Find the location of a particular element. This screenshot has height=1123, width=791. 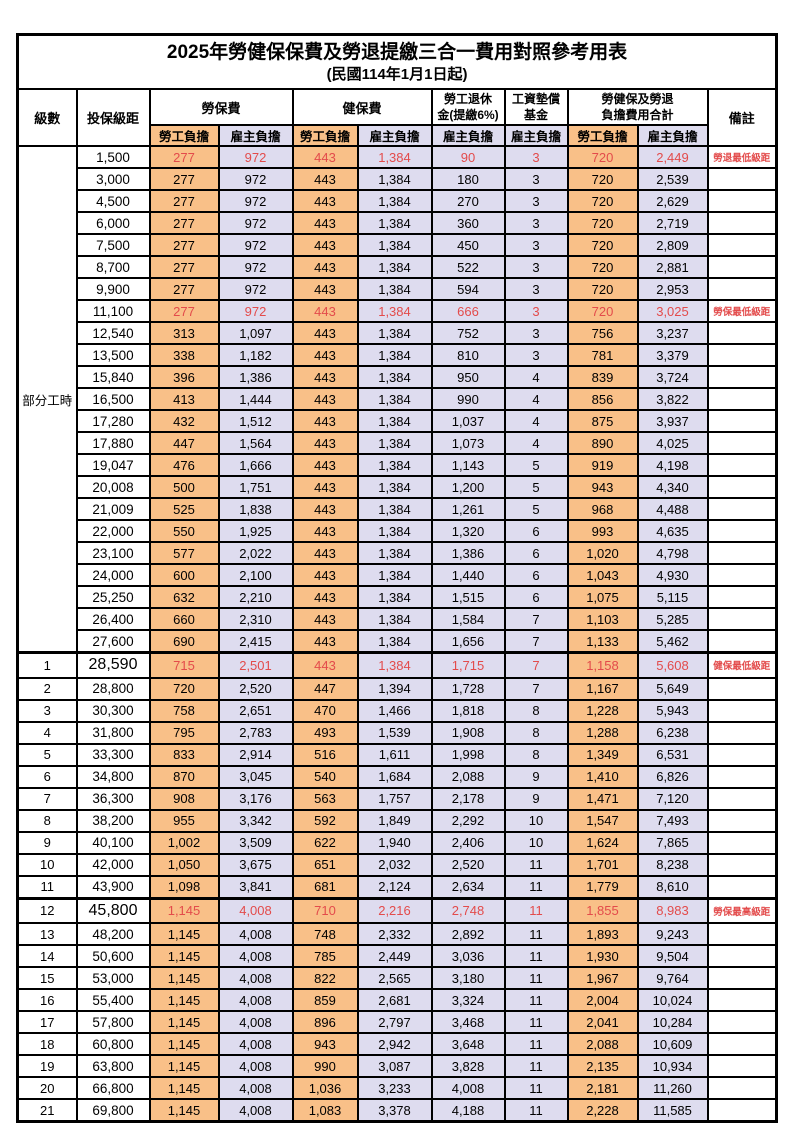

cell-bracket: 55,400 is located at coordinates (113, 1000).